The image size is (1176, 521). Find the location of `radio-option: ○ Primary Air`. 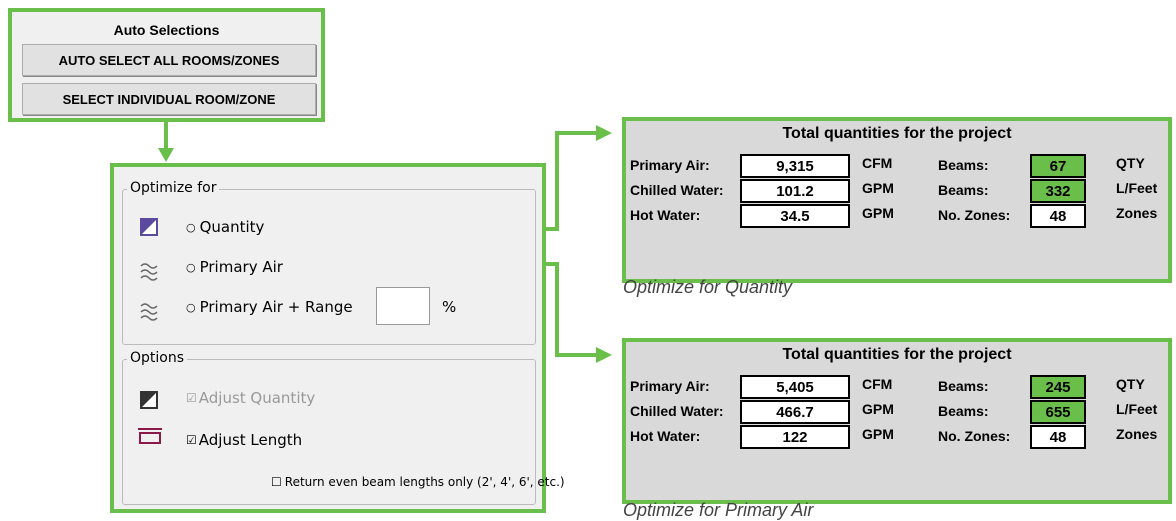

radio-option: ○ Primary Air is located at coordinates (234, 267).